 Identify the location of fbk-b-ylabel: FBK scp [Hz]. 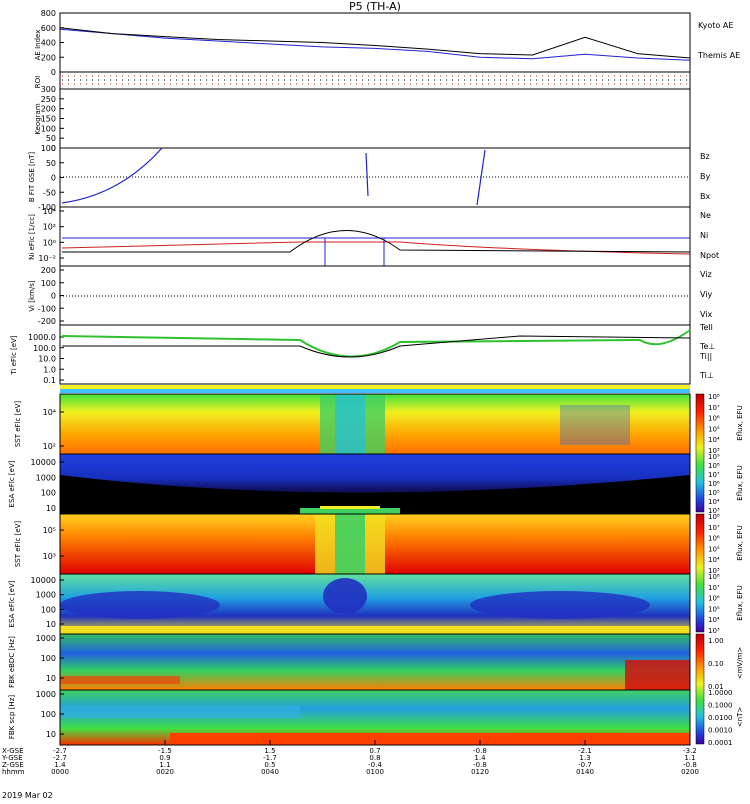
(12, 717).